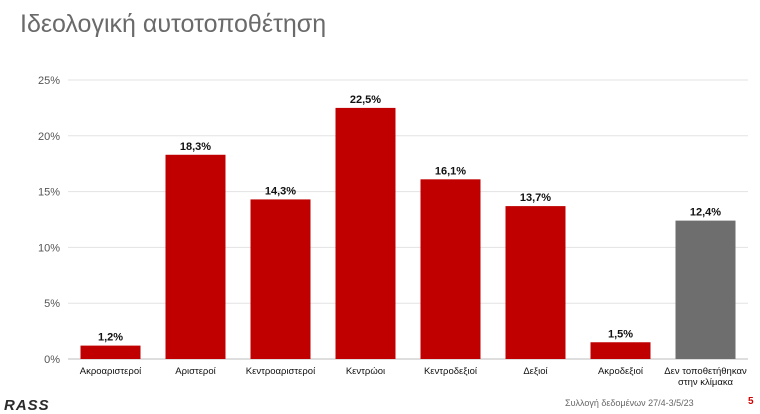  I want to click on y-tick-label: 20%, so click(49, 137).